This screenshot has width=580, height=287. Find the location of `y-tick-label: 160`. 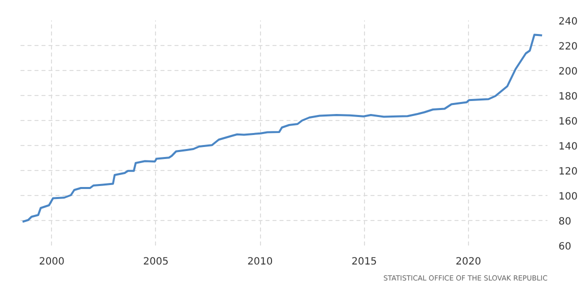

y-tick-label: 160 is located at coordinates (568, 122).